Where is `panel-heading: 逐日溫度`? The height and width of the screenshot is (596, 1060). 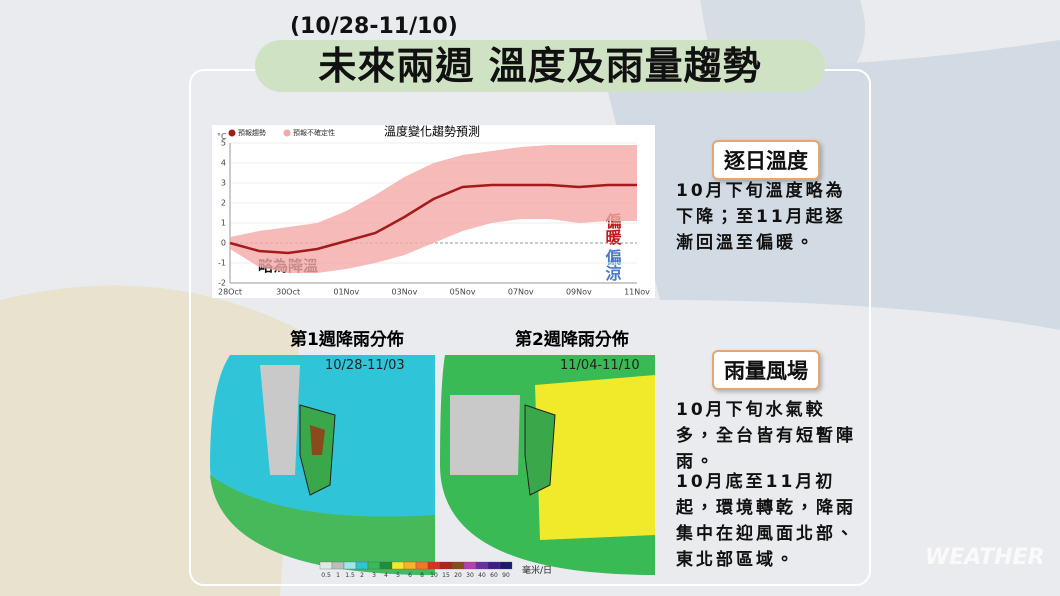
panel-heading: 逐日溫度 is located at coordinates (766, 160).